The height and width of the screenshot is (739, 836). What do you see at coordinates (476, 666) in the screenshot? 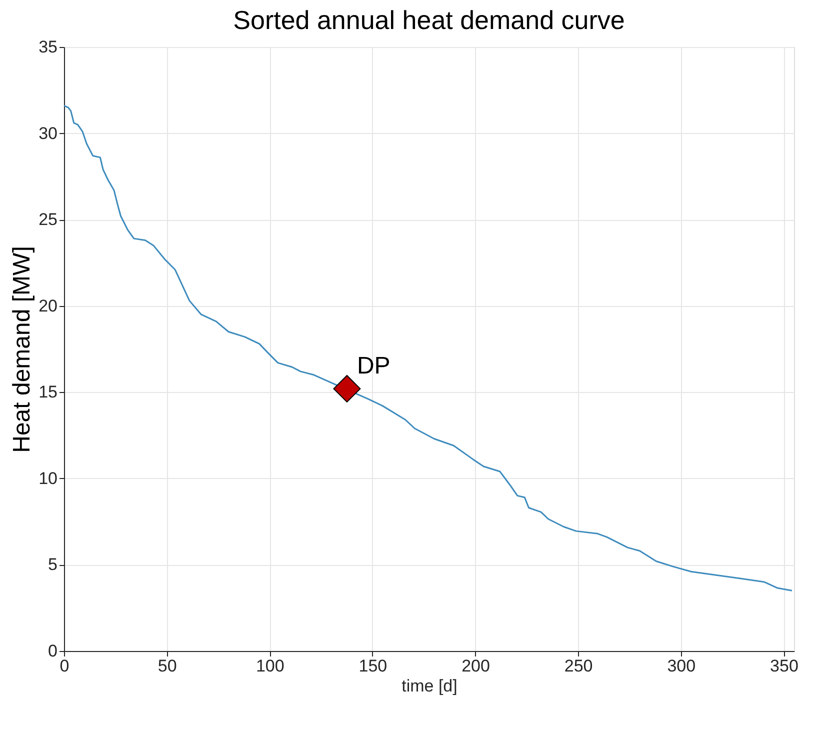
I see `x-tick-label: 200` at bounding box center [476, 666].